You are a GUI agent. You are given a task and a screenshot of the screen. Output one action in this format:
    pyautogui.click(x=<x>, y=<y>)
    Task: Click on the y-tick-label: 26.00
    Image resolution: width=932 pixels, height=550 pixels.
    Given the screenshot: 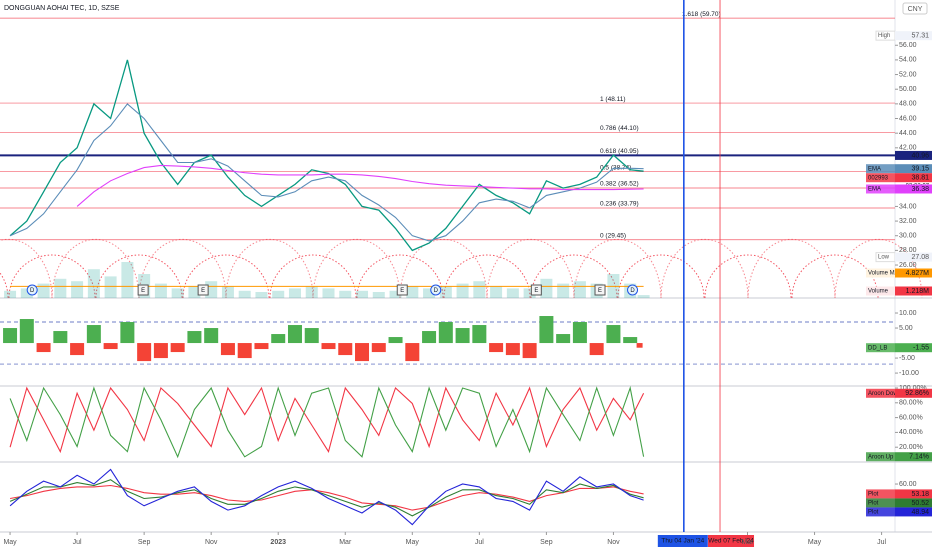 What is the action you would take?
    pyautogui.click(x=908, y=265)
    